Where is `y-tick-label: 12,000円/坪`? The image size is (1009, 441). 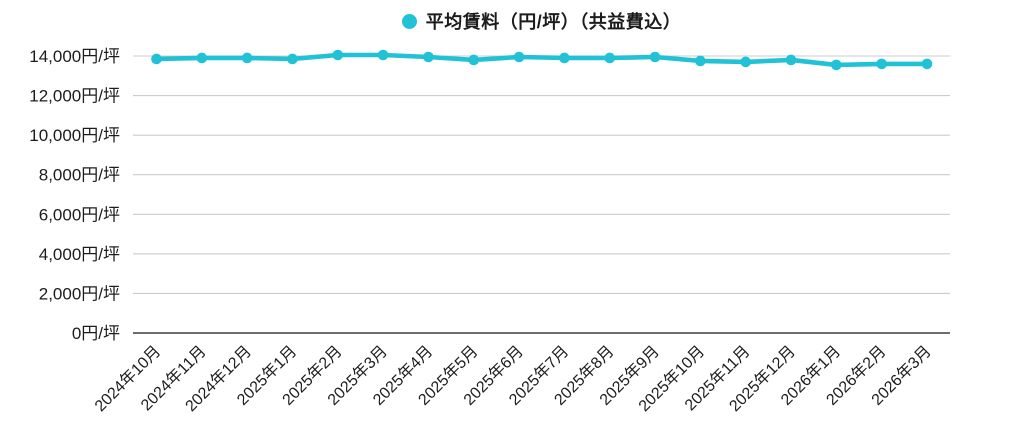
y-tick-label: 12,000円/坪 is located at coordinates (74, 96).